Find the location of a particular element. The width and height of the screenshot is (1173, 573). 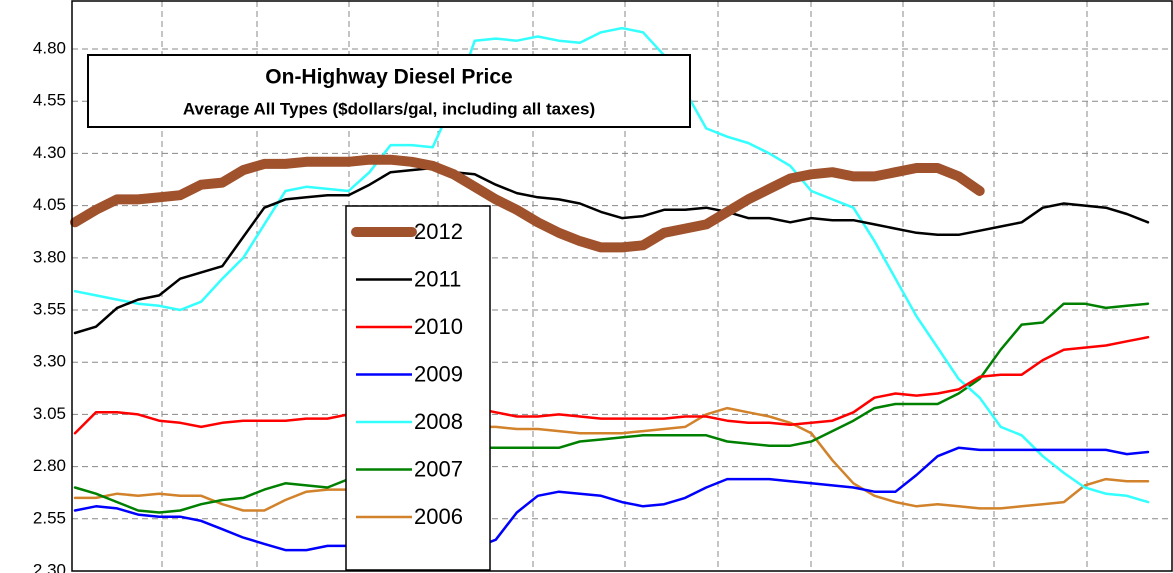

legend-label: 2009 is located at coordinates (438, 373).